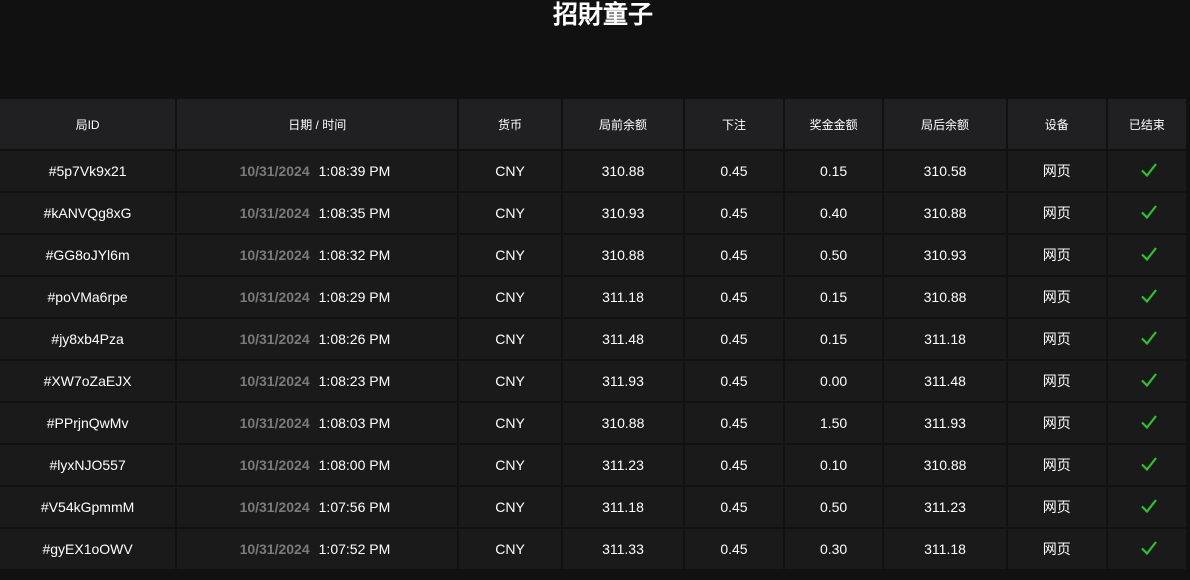 Image resolution: width=1190 pixels, height=580 pixels. Describe the element at coordinates (354, 507) in the screenshot. I see `time: 1:07:56 PM` at that location.